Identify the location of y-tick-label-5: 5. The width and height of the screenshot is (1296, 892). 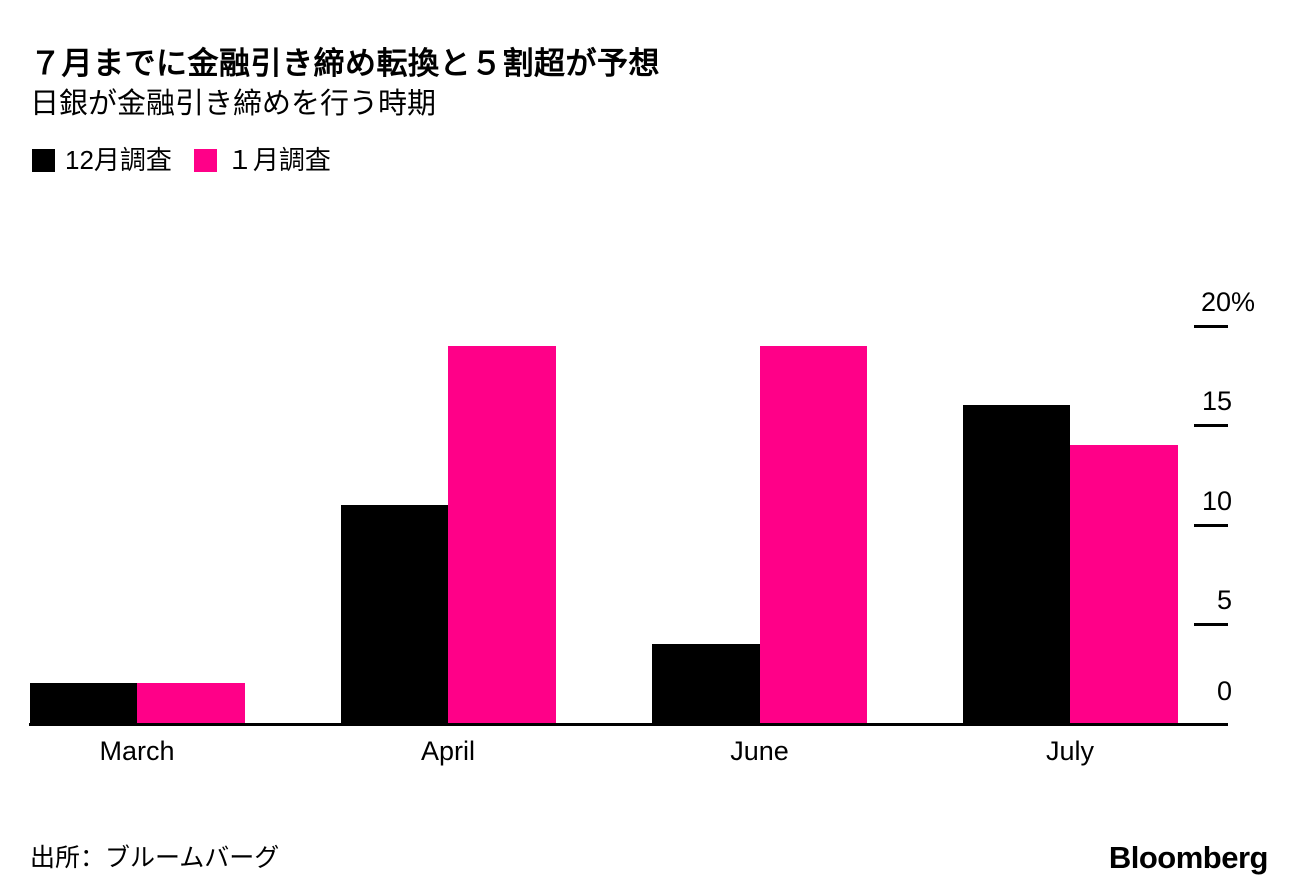
(1224, 599).